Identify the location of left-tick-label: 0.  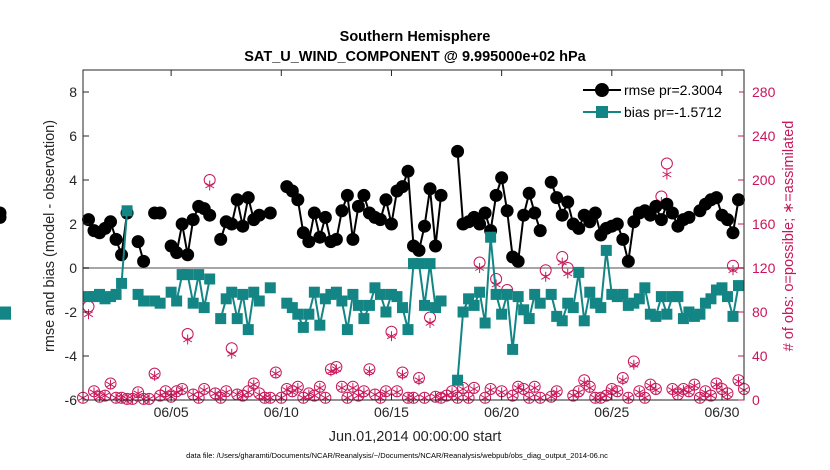
(73, 268).